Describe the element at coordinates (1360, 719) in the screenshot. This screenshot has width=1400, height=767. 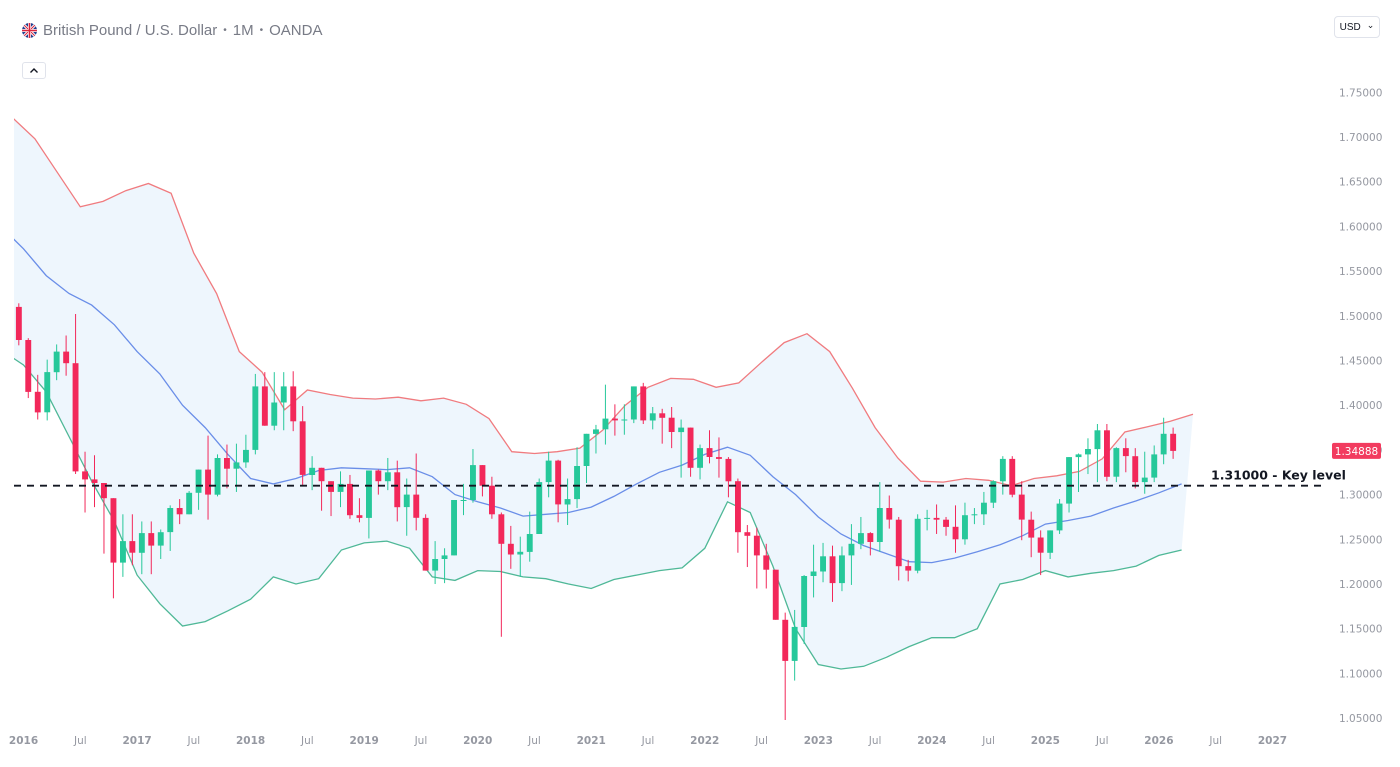
I see `y-tick-label: 1.05000` at that location.